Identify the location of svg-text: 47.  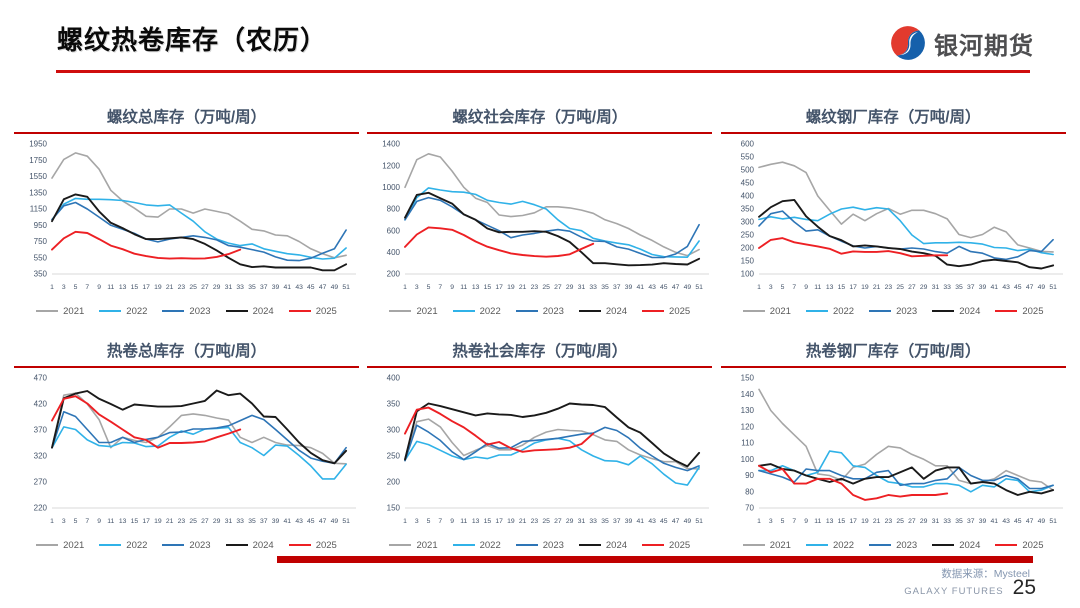
(323, 521).